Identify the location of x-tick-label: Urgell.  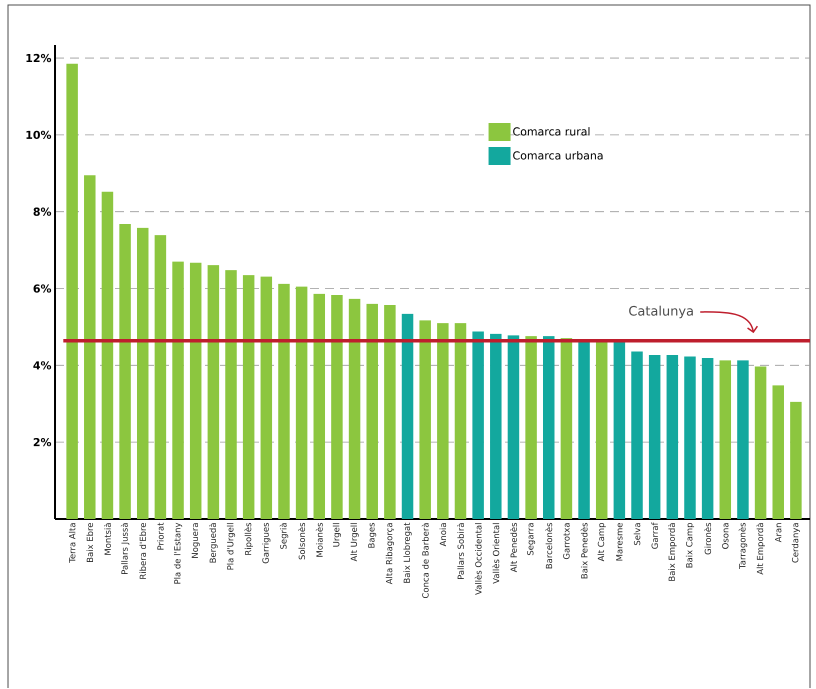
(337, 535).